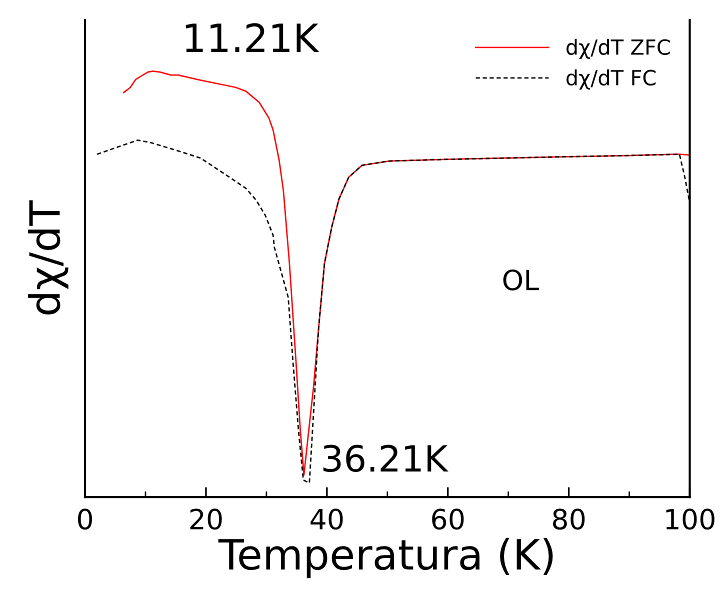  What do you see at coordinates (48, 257) in the screenshot?
I see `y-axis-title: dχ/dT` at bounding box center [48, 257].